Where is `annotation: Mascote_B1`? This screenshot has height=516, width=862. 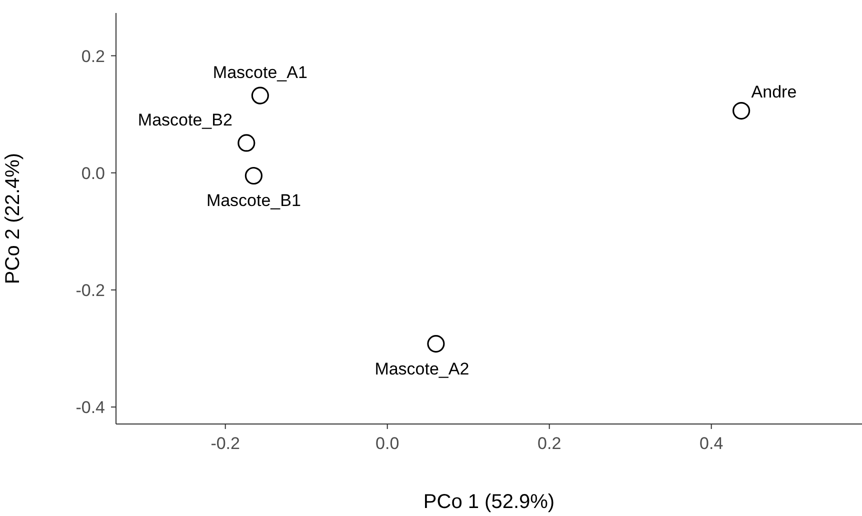 annotation: Mascote_B1 is located at coordinates (253, 200).